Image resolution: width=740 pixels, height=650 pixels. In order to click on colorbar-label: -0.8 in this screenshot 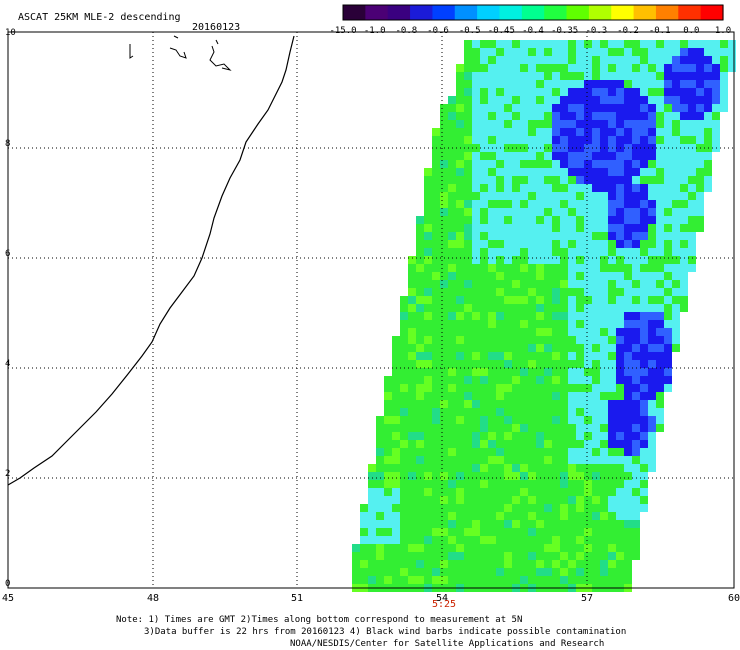, I will do `click(406, 31)`.